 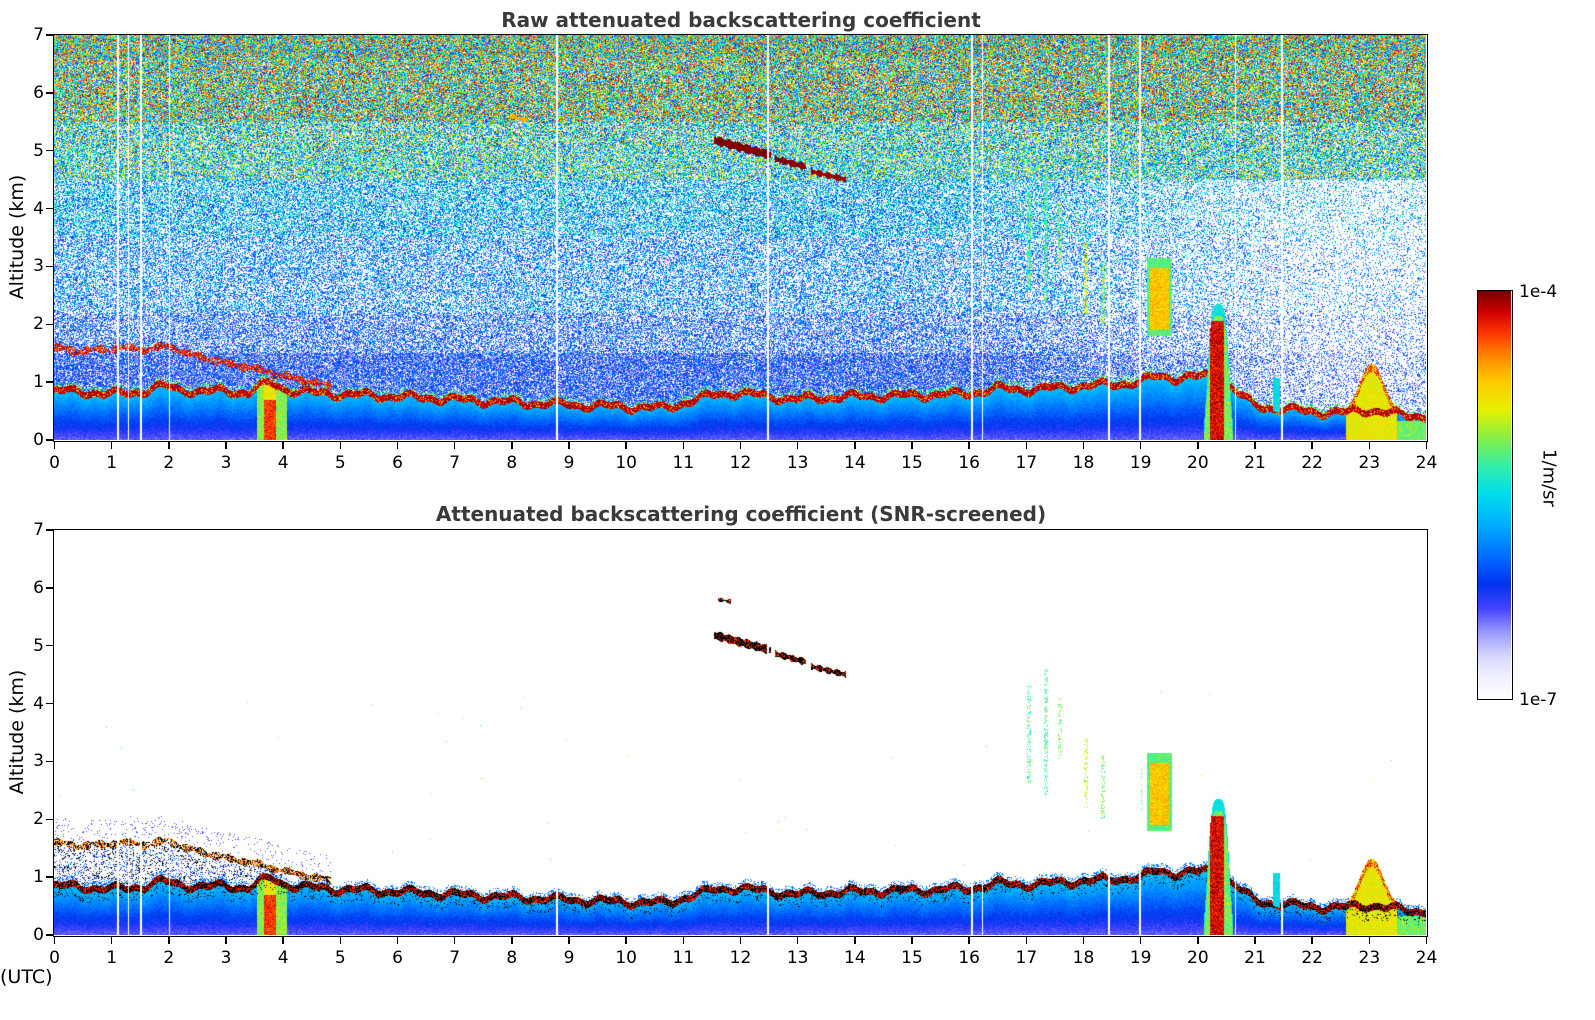 I want to click on x-tick-label: 15, so click(x=912, y=958).